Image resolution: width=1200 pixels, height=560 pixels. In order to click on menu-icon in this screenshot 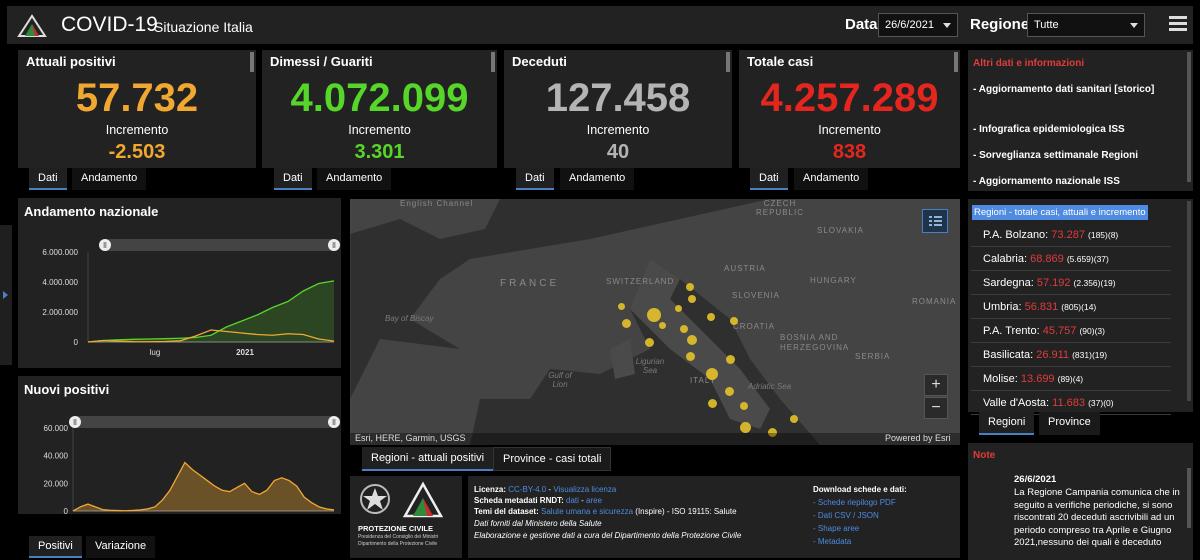, I will do `click(1178, 24)`.